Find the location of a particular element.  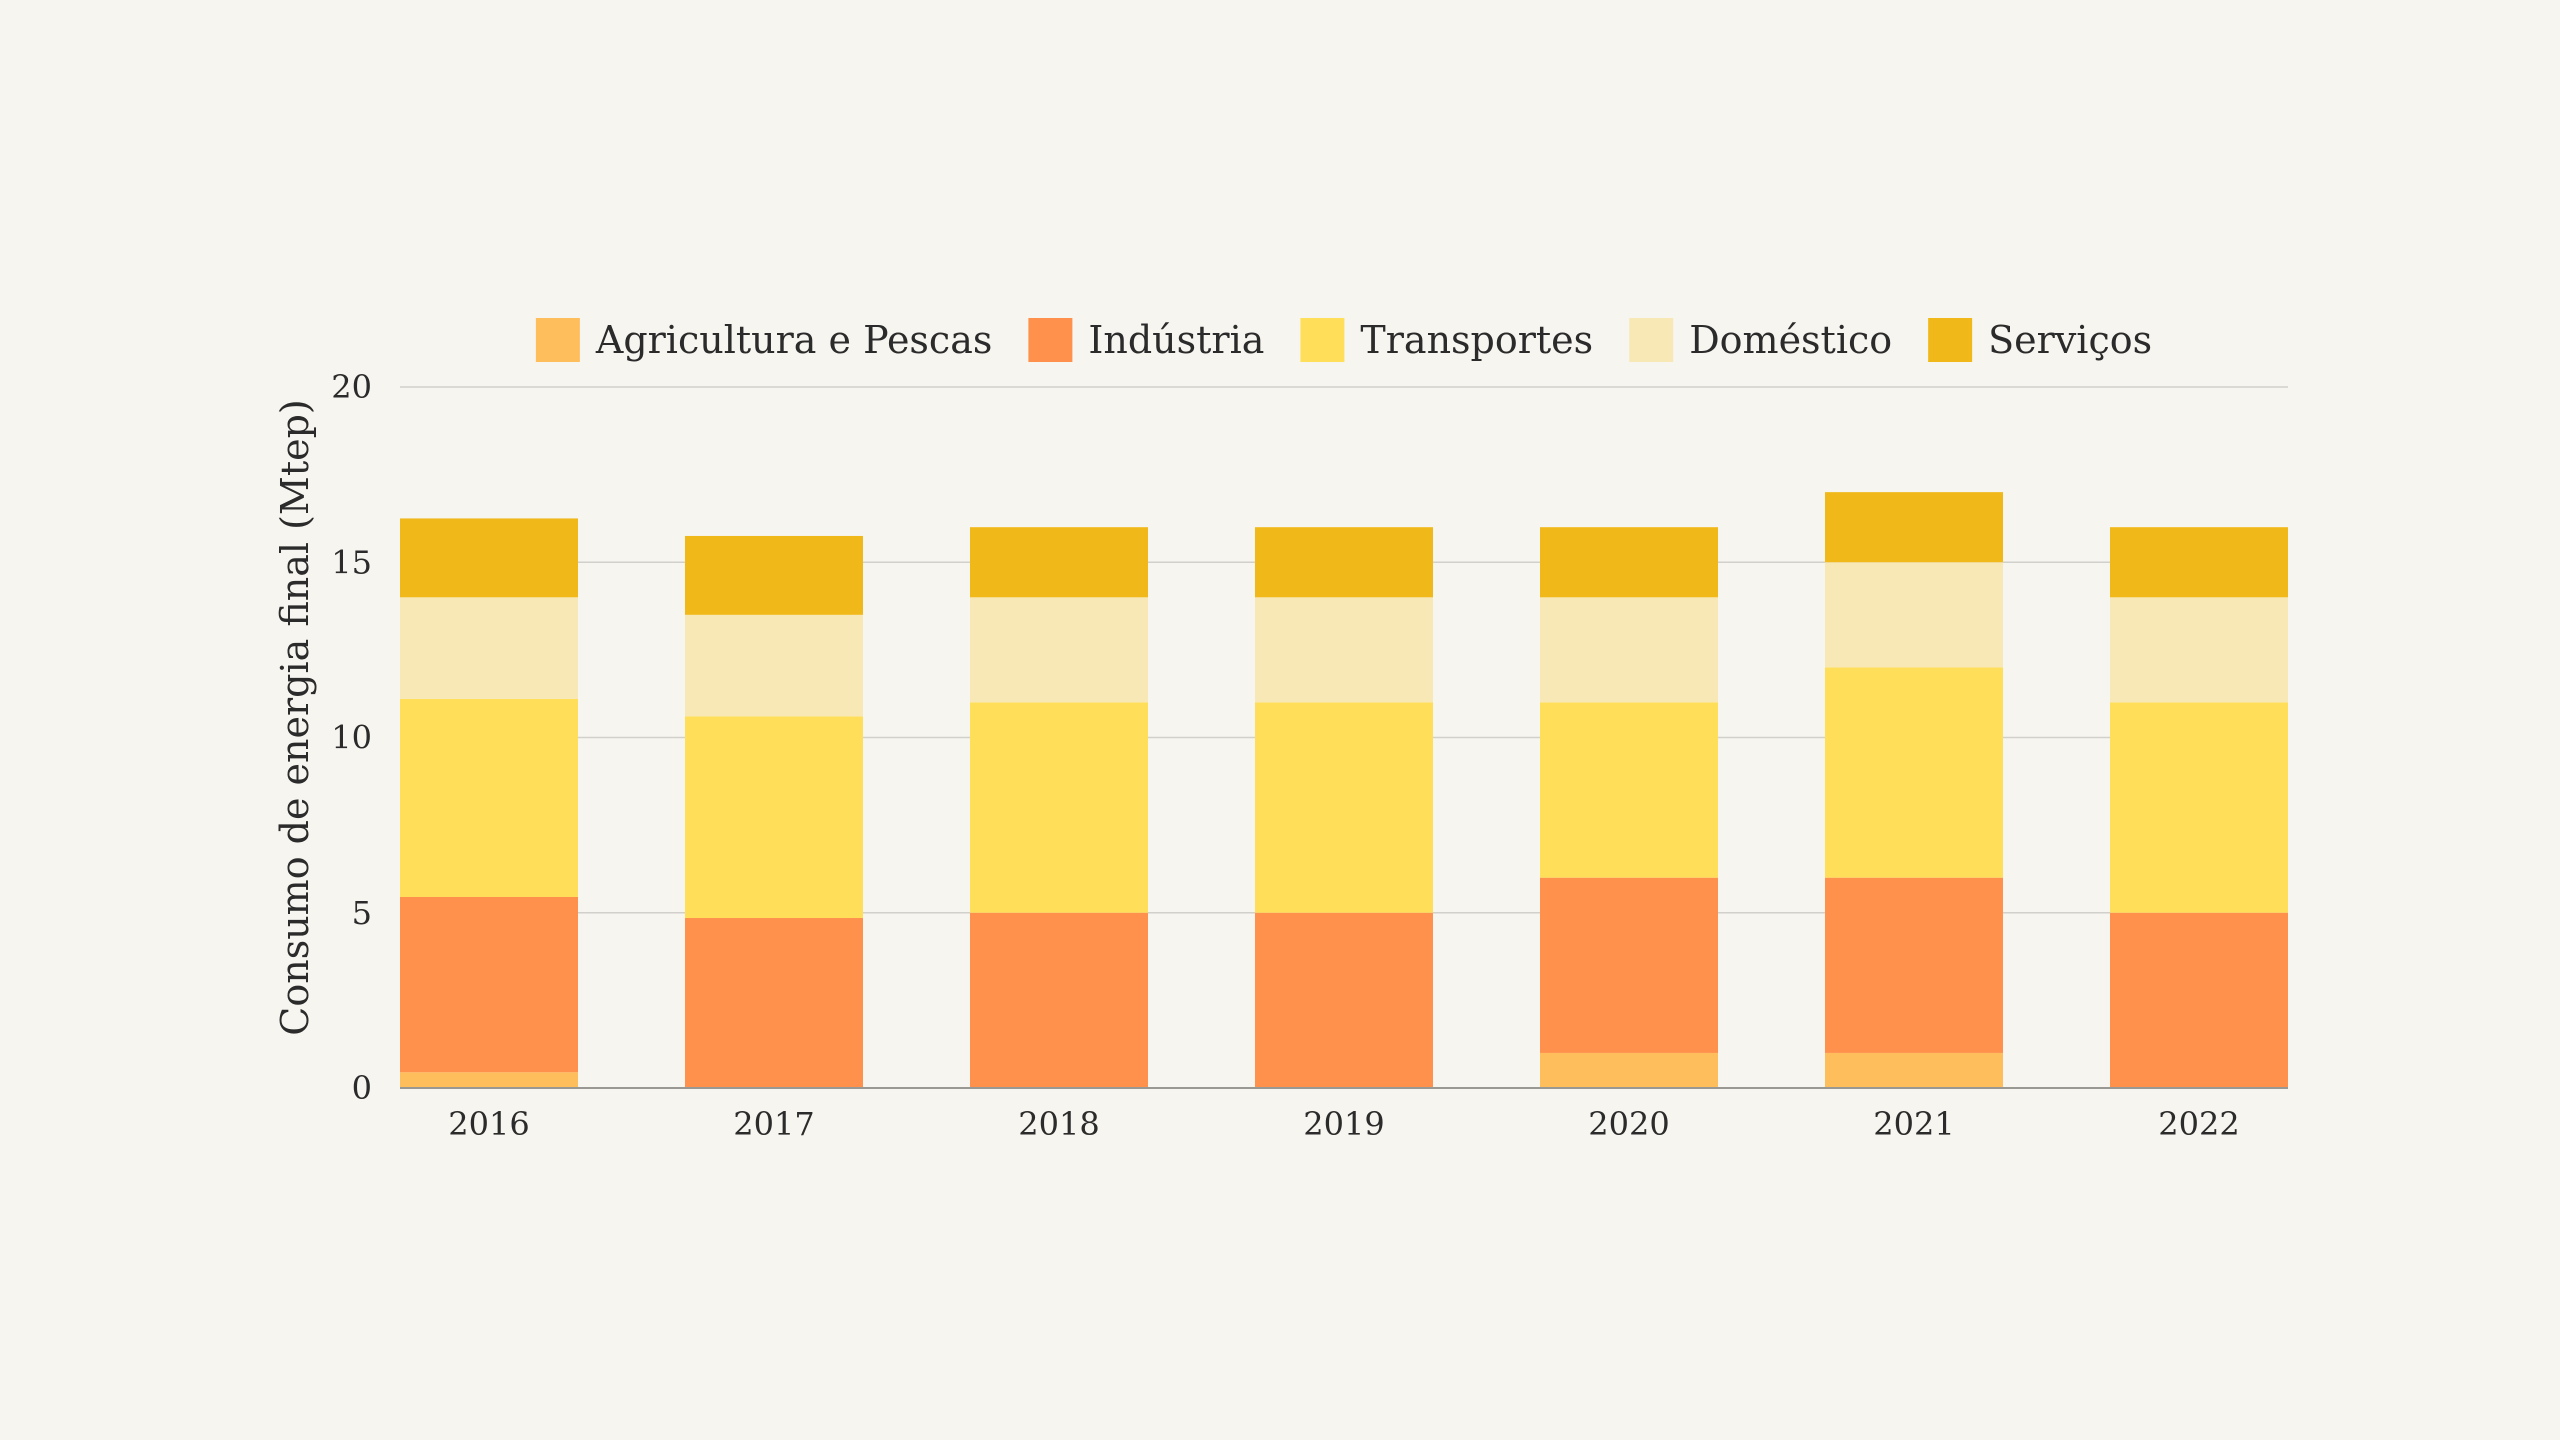

y-tick-label: 0 is located at coordinates (362, 1088).